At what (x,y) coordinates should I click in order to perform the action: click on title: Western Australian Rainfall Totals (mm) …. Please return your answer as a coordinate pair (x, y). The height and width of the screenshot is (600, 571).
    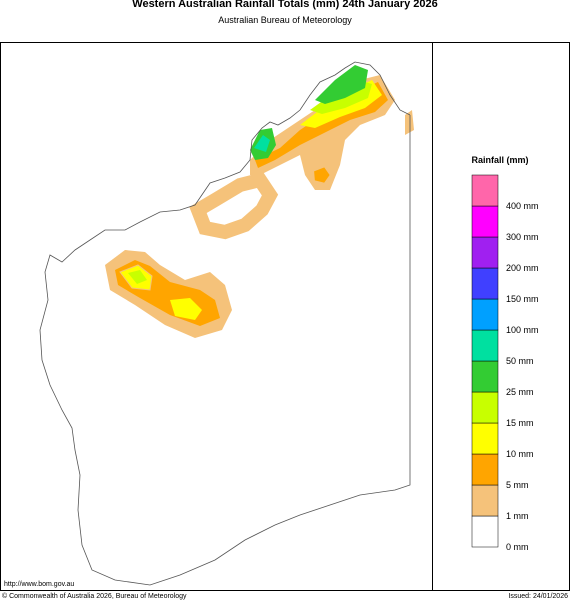
    Looking at the image, I should click on (284, 5).